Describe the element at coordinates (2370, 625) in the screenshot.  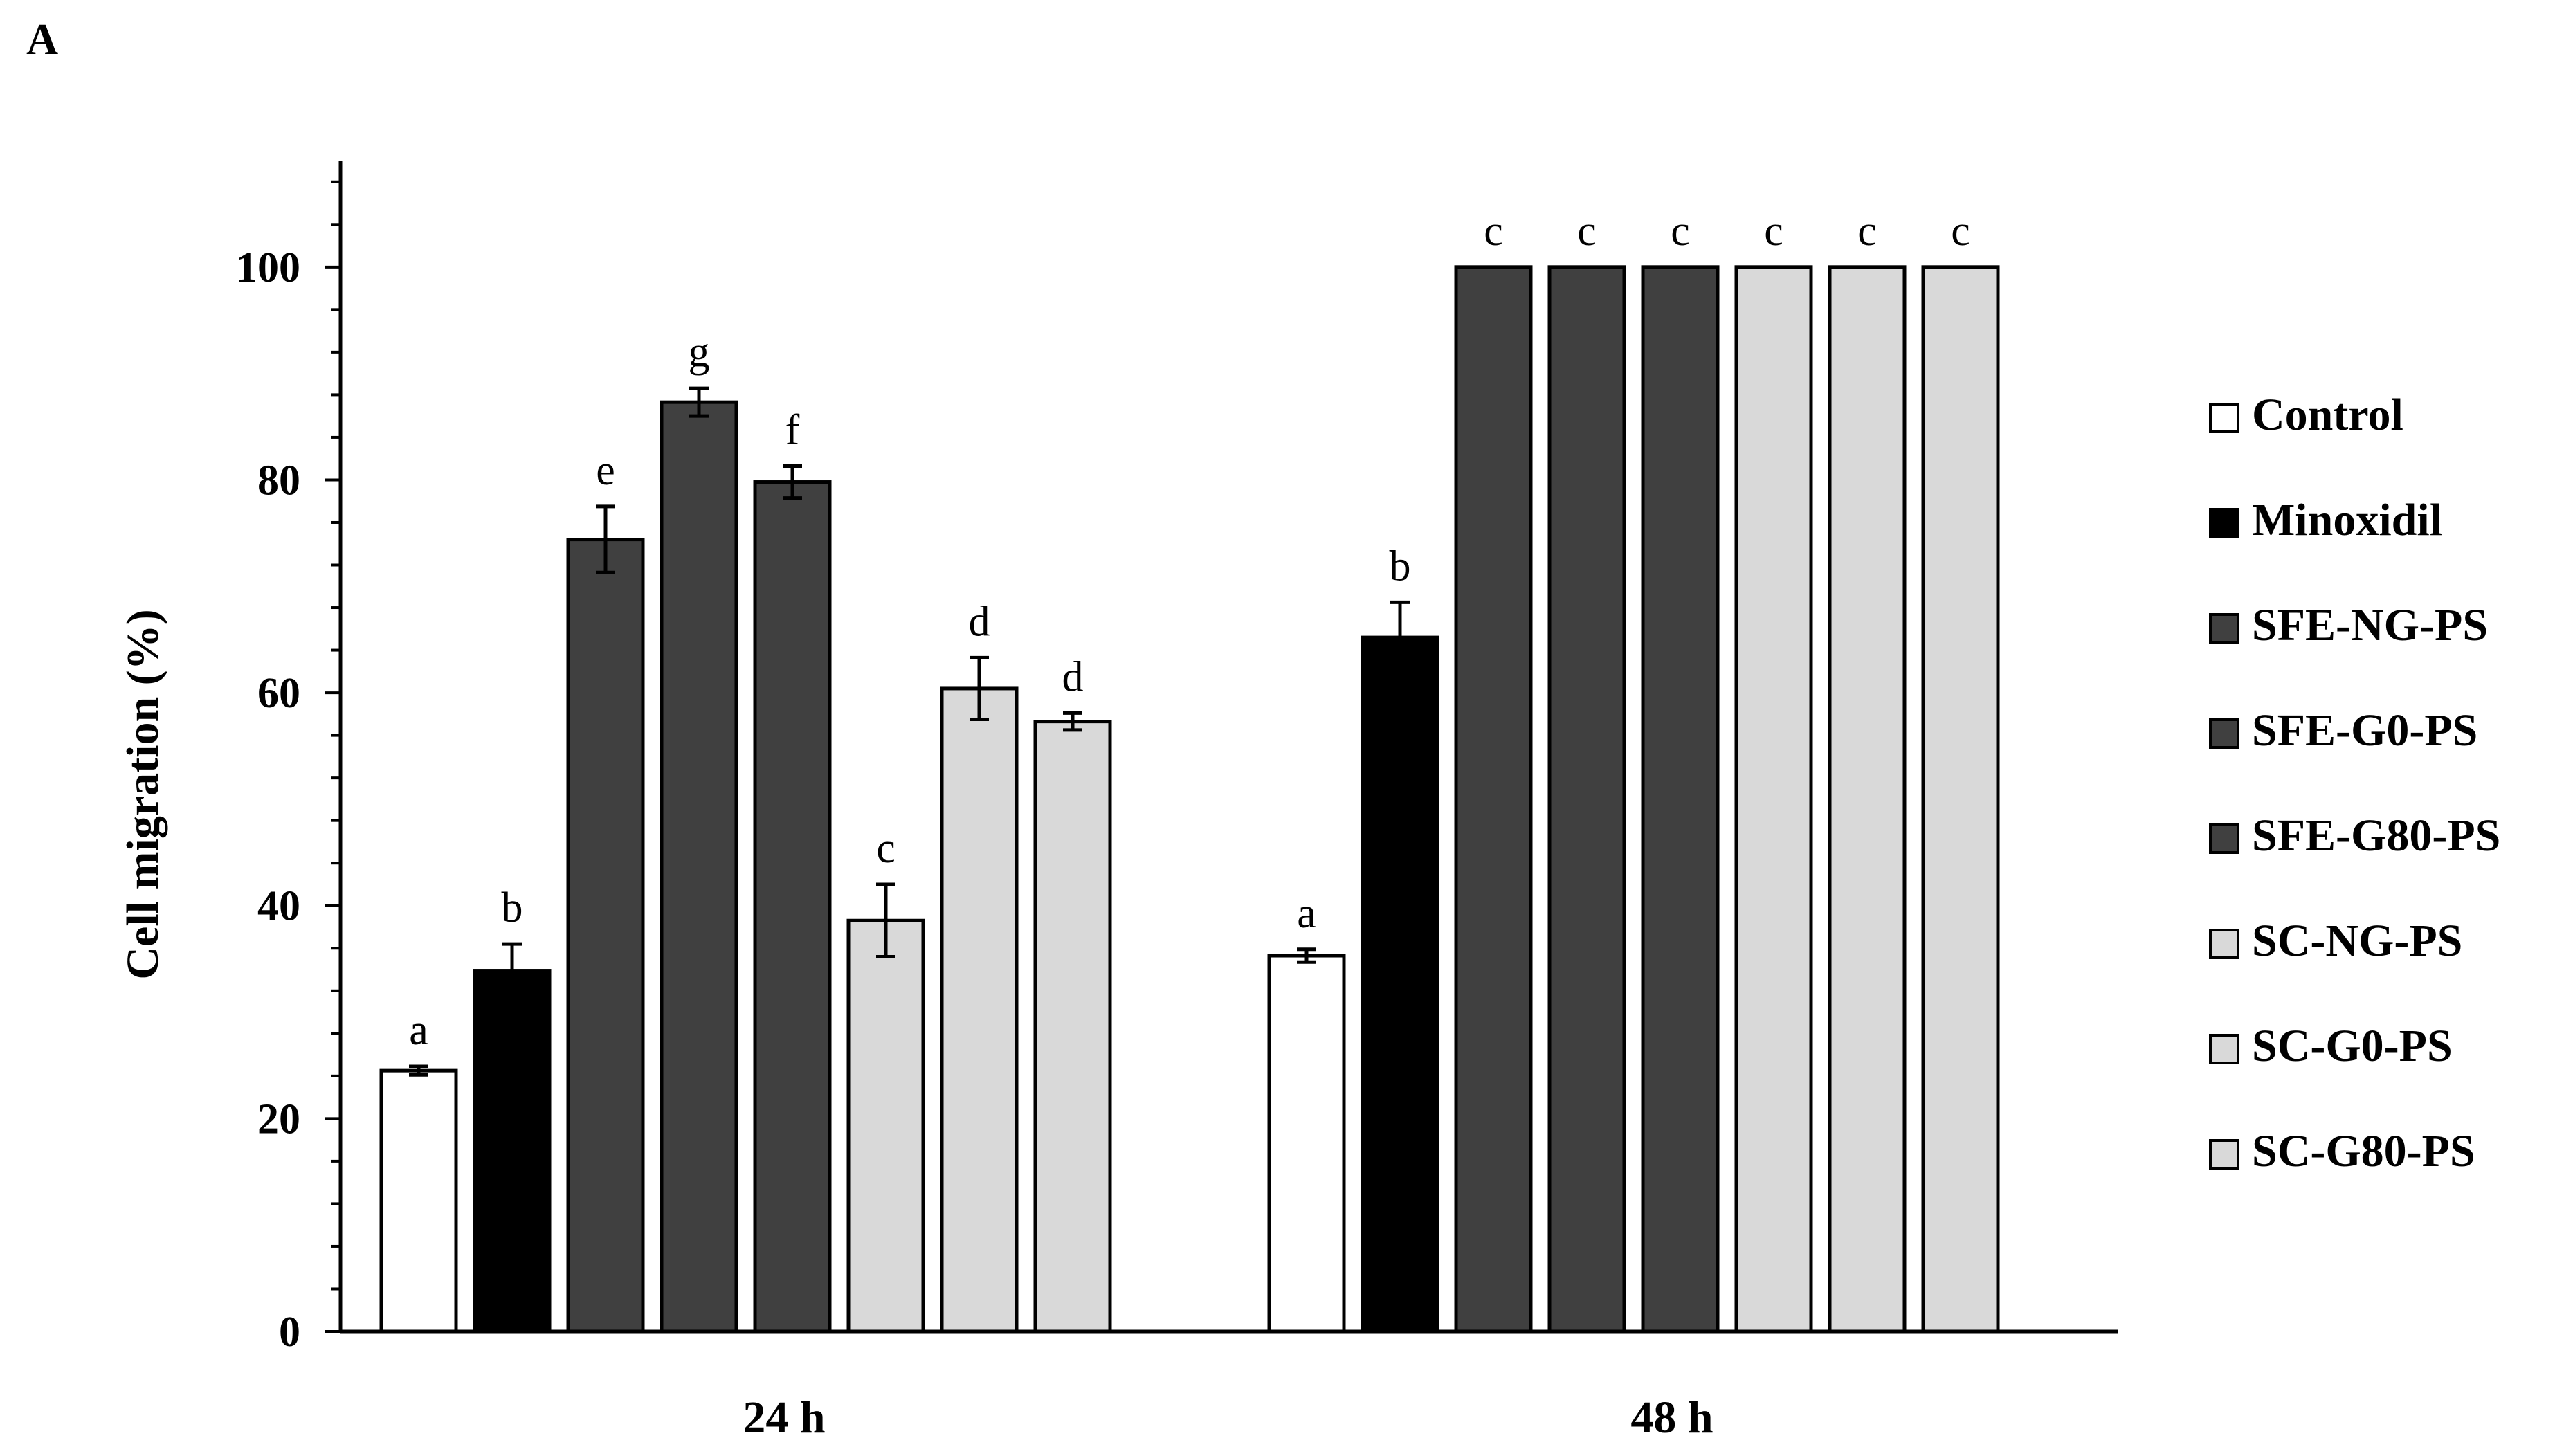
I see `legend-label: SFE-NG-PS` at that location.